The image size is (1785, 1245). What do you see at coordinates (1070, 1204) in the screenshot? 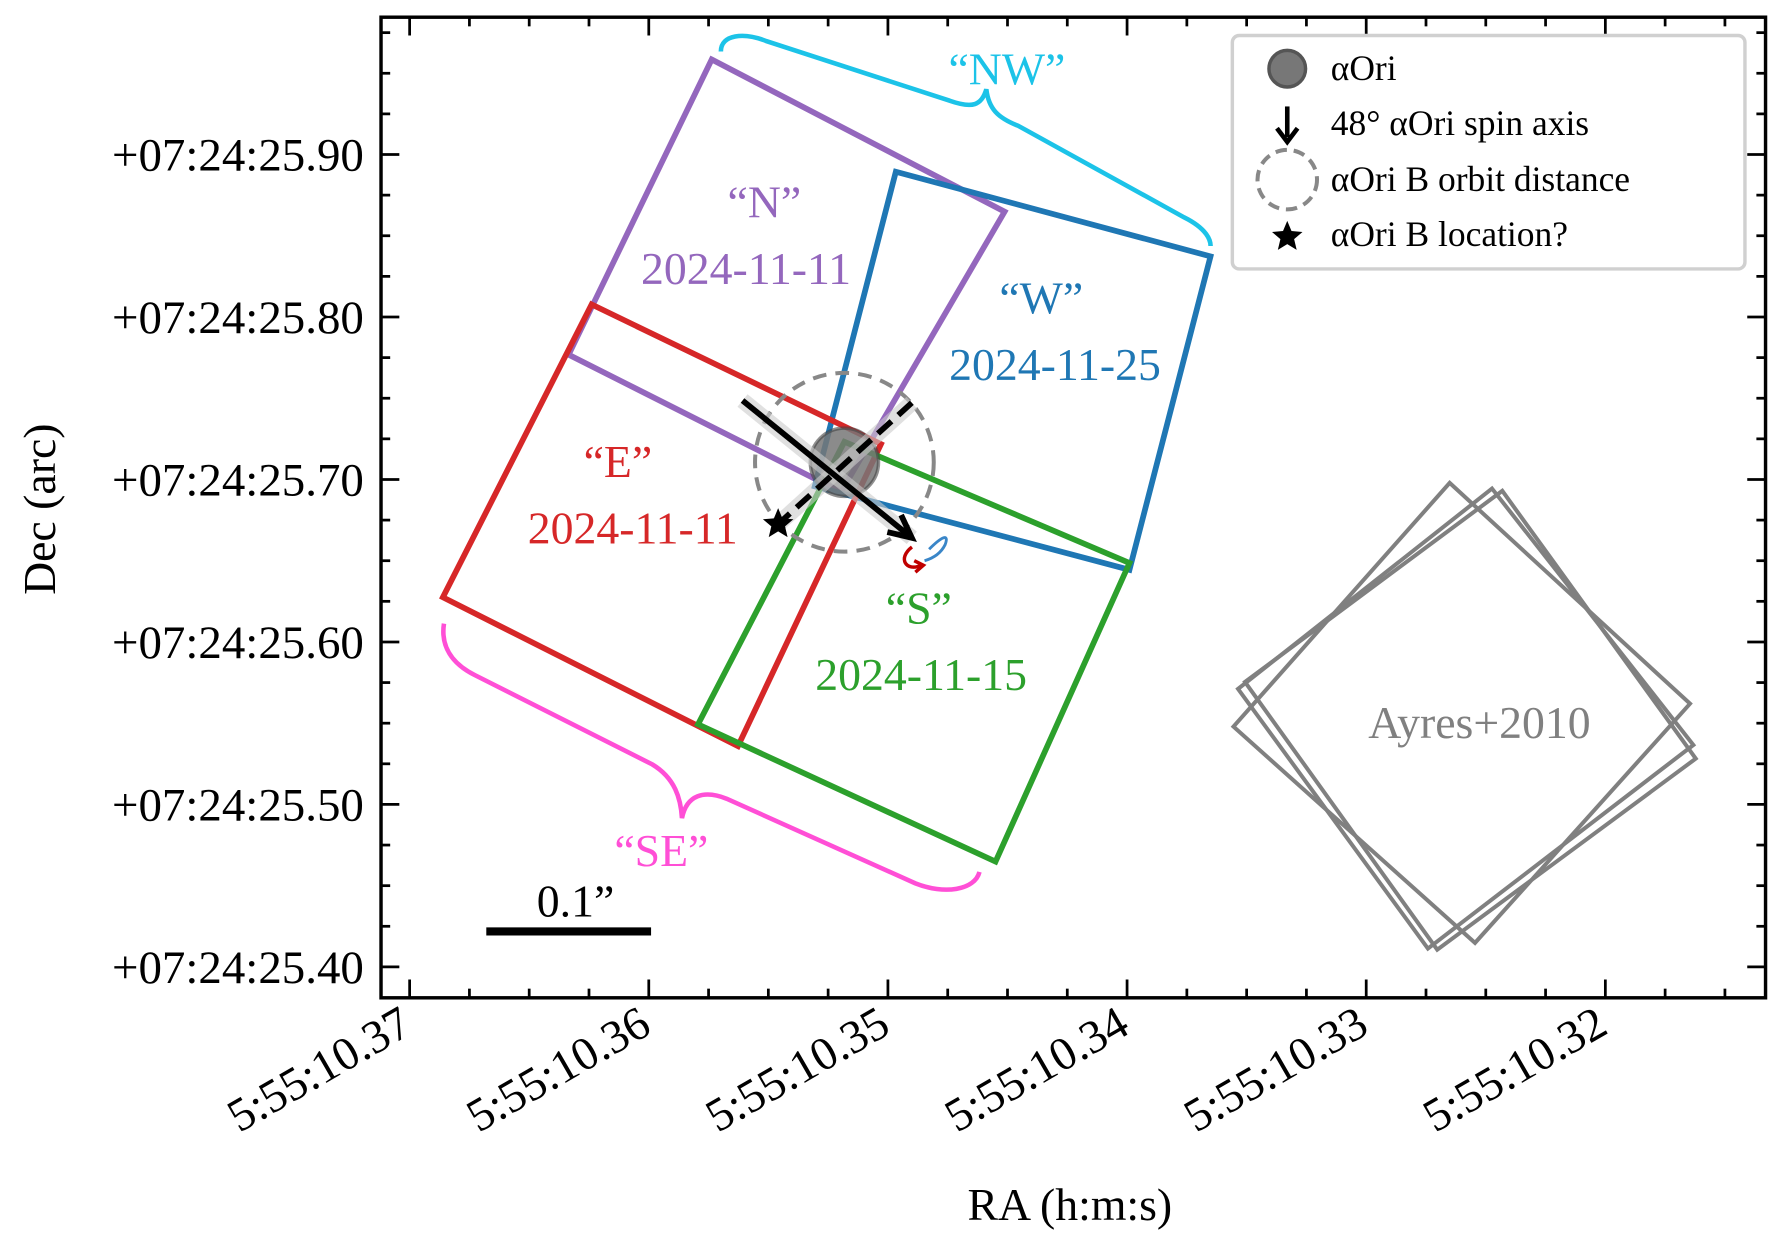
I see `x-axis-label: RA (h:m:s)` at bounding box center [1070, 1204].